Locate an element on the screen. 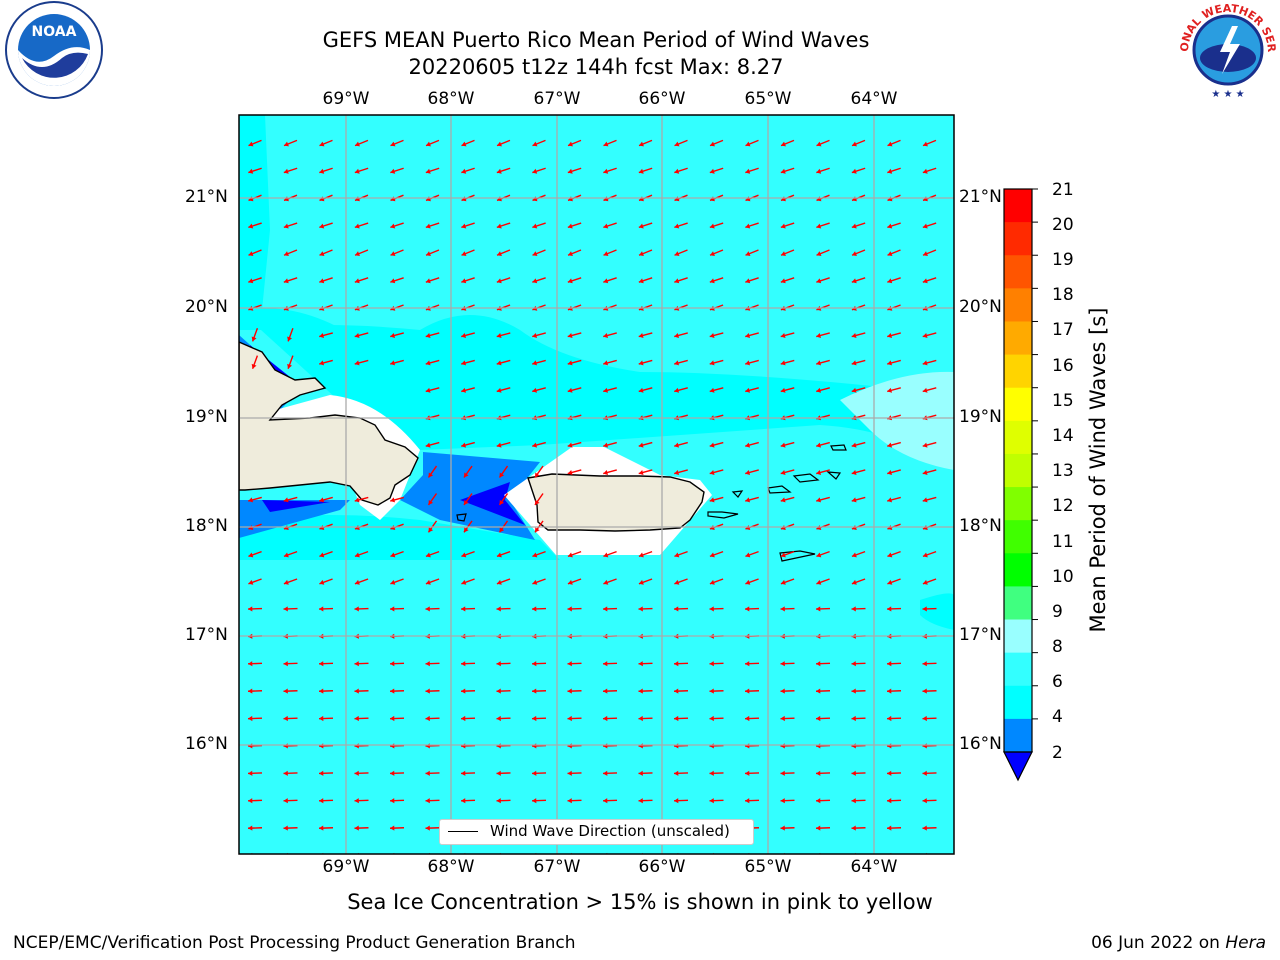 The image size is (1280, 960). colorbar is located at coordinates (1021, 470).